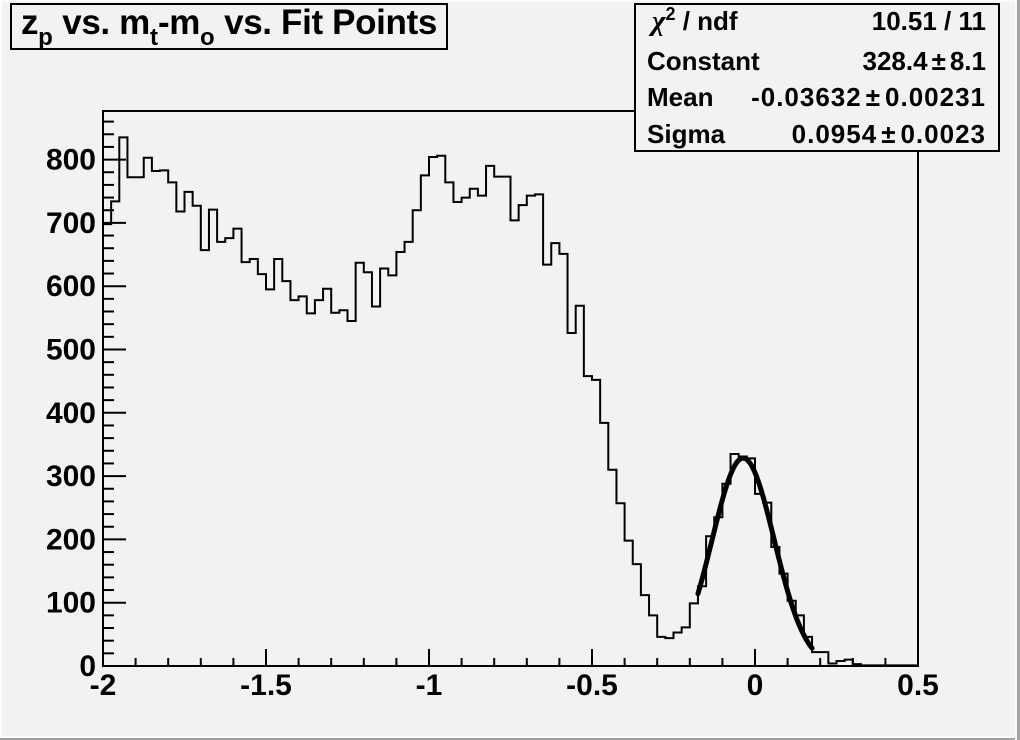  What do you see at coordinates (71, 603) in the screenshot?
I see `svg-text: 100` at bounding box center [71, 603].